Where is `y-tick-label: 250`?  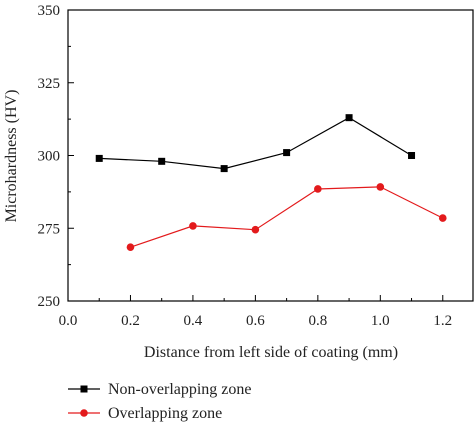 y-tick-label: 250 is located at coordinates (49, 302).